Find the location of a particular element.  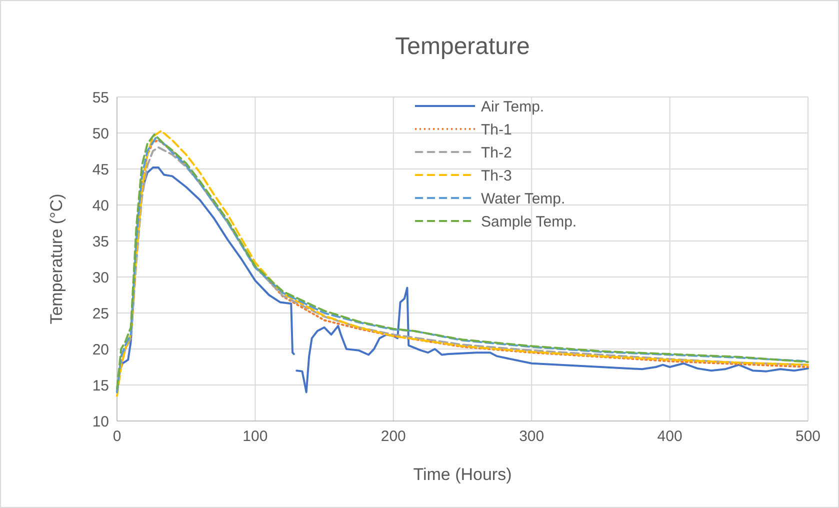

x-tick-label: 500 is located at coordinates (808, 436).